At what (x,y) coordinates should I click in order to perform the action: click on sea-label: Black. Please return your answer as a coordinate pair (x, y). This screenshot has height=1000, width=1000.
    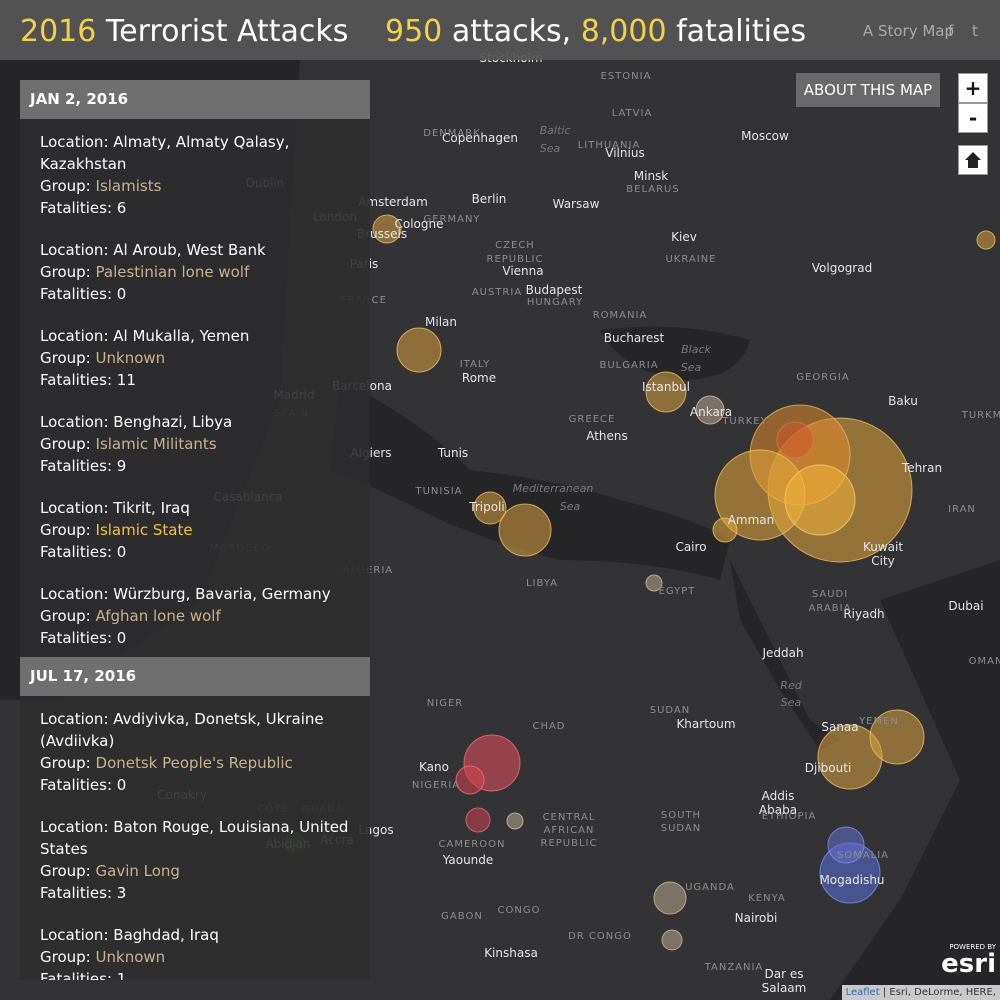
    Looking at the image, I should click on (696, 349).